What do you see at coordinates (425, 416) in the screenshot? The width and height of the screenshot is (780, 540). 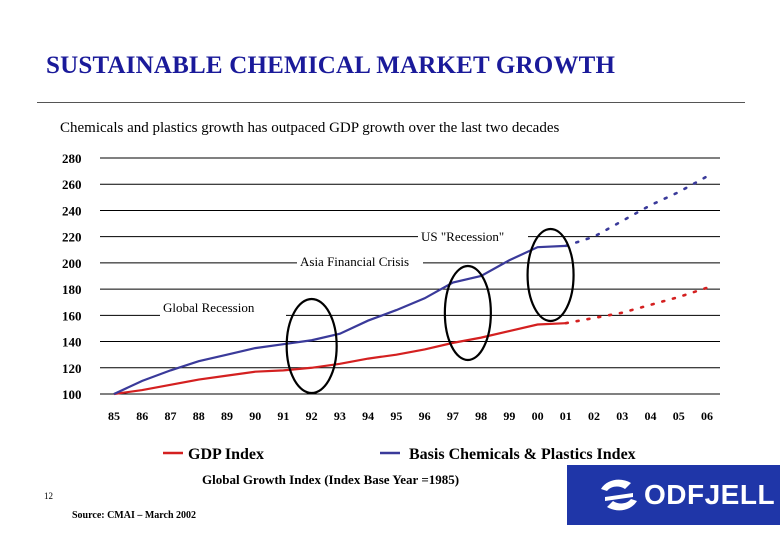 I see `x-tick-label: 96` at bounding box center [425, 416].